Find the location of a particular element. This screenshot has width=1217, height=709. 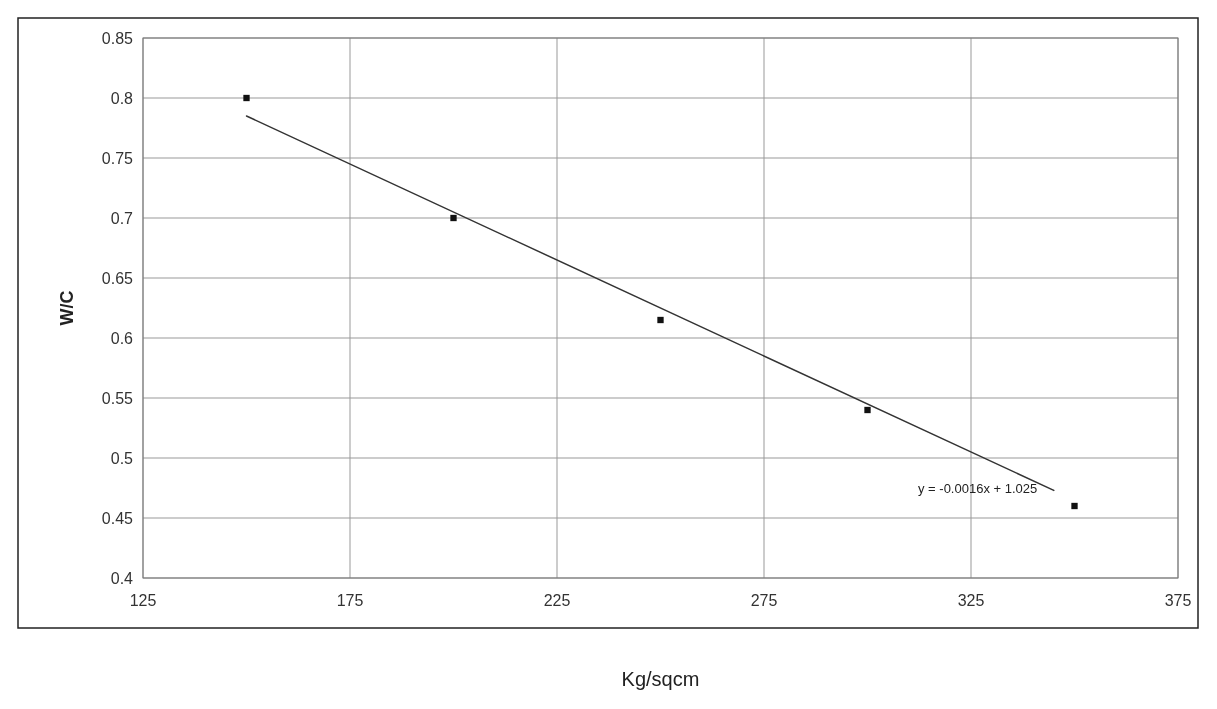

x-tick-label: 325 is located at coordinates (971, 600).